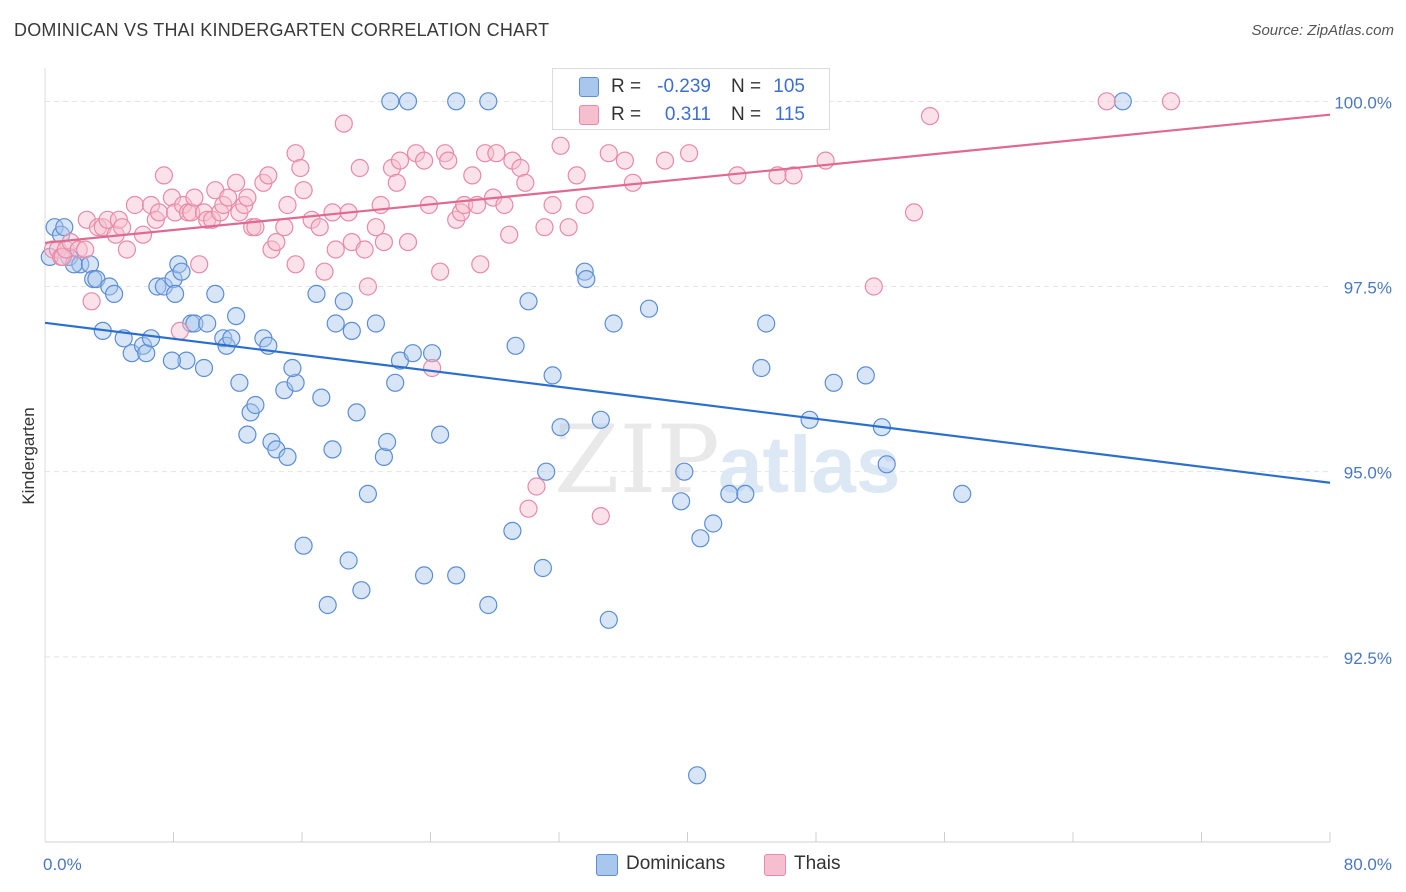  What do you see at coordinates (789, 86) in the screenshot?
I see `n-value: 105` at bounding box center [789, 86].